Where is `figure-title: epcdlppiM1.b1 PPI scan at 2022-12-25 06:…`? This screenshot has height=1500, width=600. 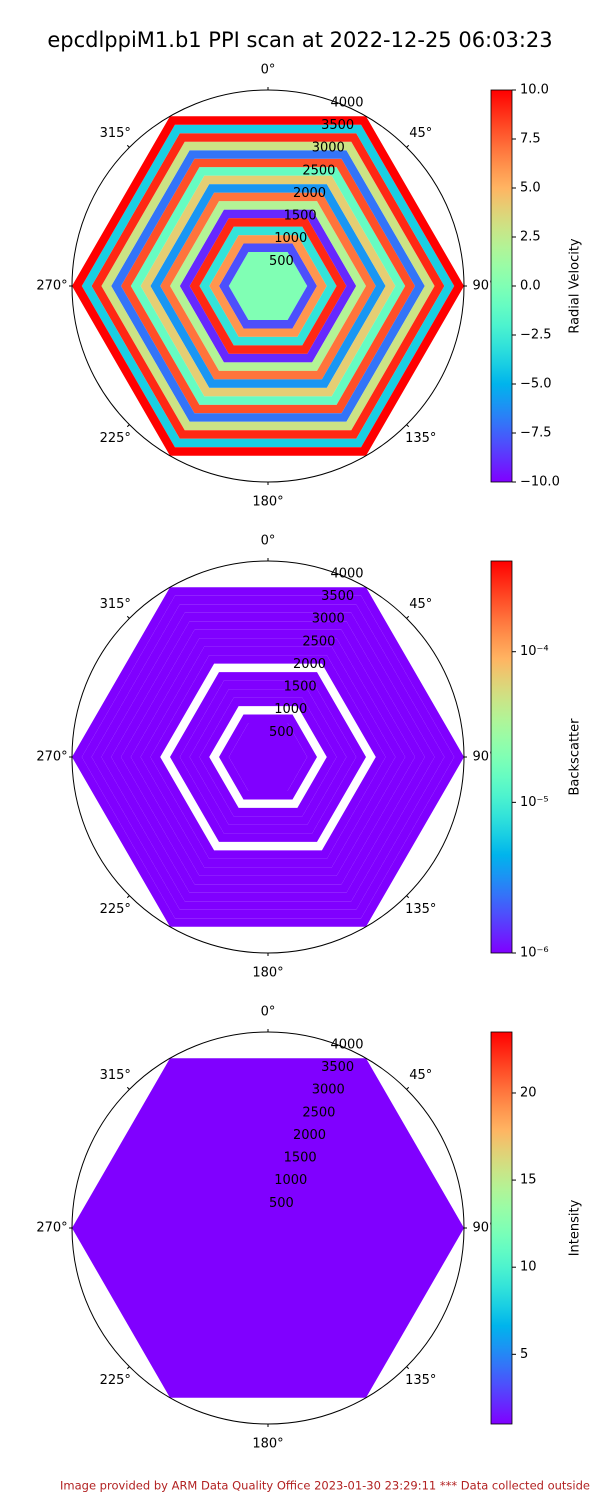
figure-title: epcdlppiM1.b1 PPI scan at 2022-12-25 06:… is located at coordinates (299, 40).